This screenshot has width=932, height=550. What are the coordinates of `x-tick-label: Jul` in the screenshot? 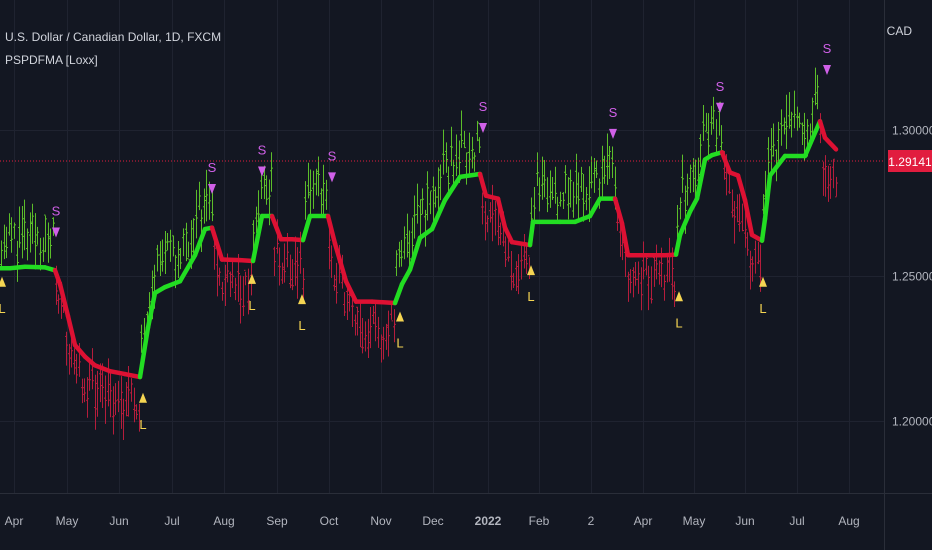 It's located at (171, 521).